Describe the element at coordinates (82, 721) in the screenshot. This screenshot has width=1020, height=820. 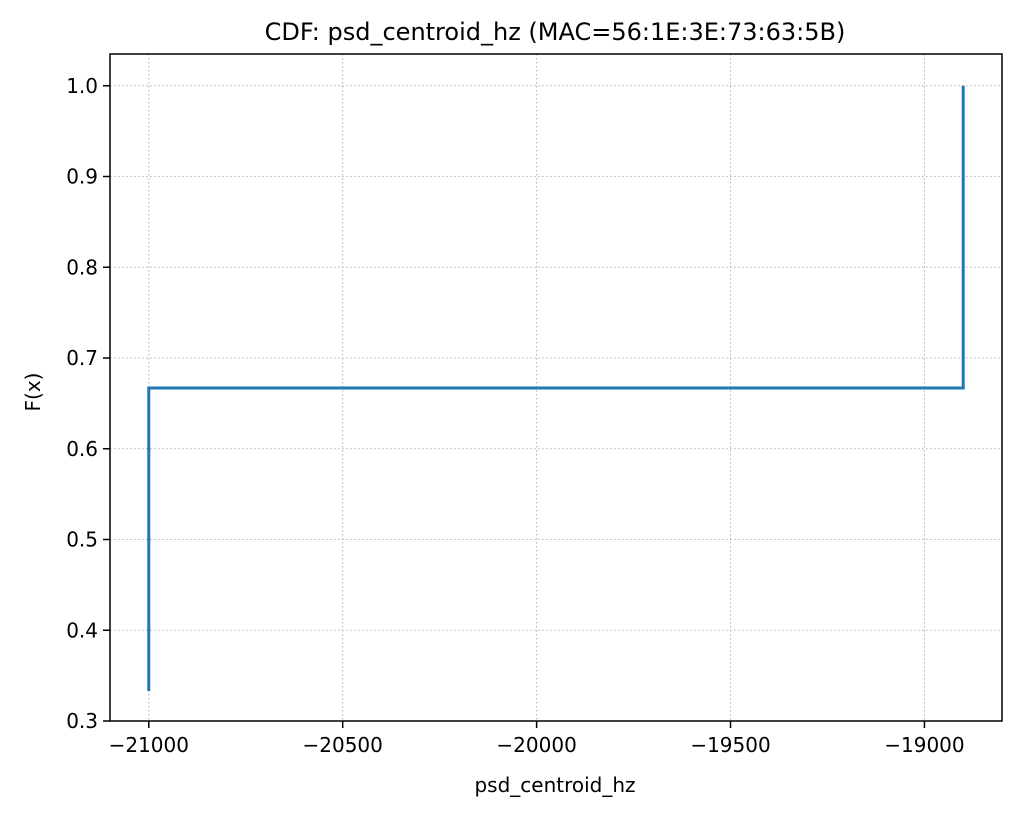
I see `y-tick-label: 0.3` at that location.